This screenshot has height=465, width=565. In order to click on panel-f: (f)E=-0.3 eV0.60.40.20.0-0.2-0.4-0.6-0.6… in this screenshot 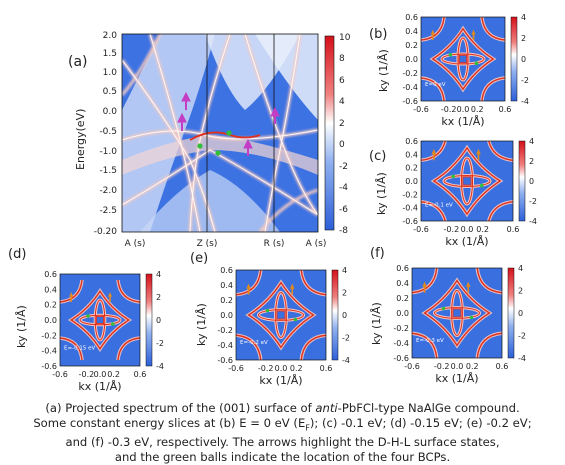, I will do `click(448, 315)`.